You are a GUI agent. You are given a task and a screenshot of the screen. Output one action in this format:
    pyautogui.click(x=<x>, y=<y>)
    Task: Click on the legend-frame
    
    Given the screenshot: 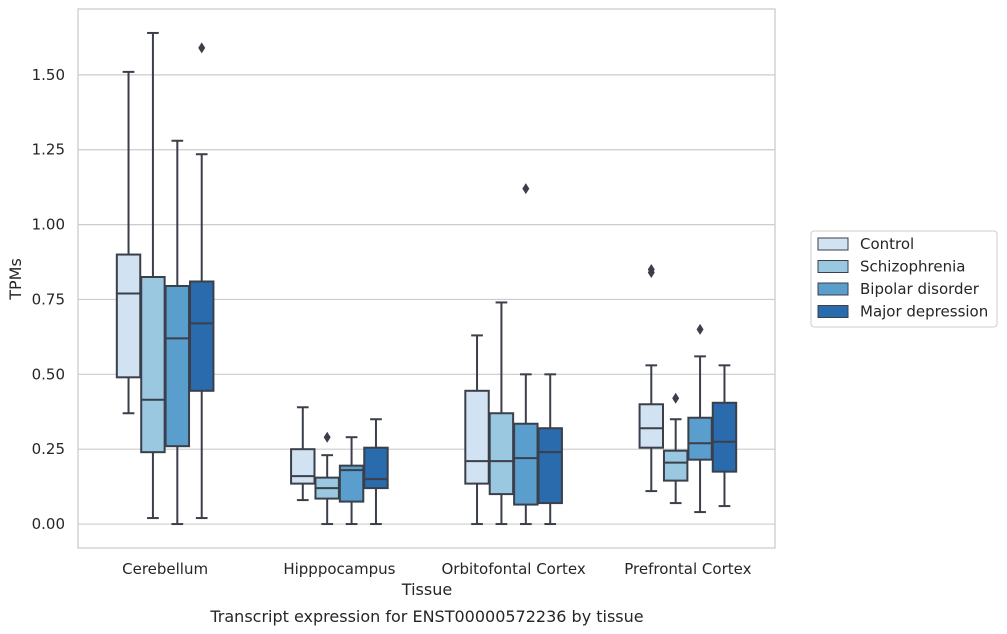 What is the action you would take?
    pyautogui.click(x=904, y=279)
    